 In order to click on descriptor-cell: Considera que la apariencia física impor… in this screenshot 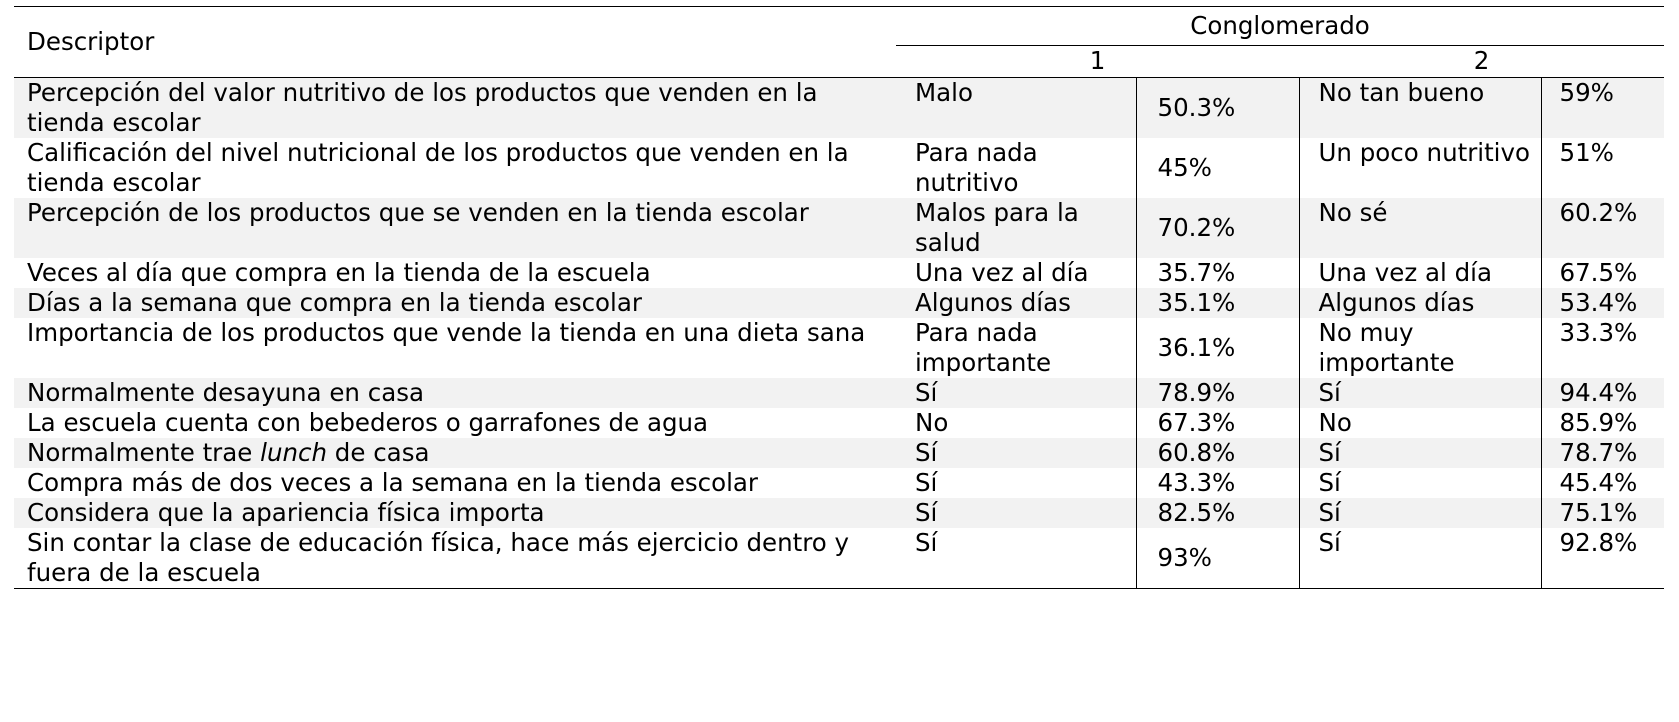, I will do `click(455, 513)`.